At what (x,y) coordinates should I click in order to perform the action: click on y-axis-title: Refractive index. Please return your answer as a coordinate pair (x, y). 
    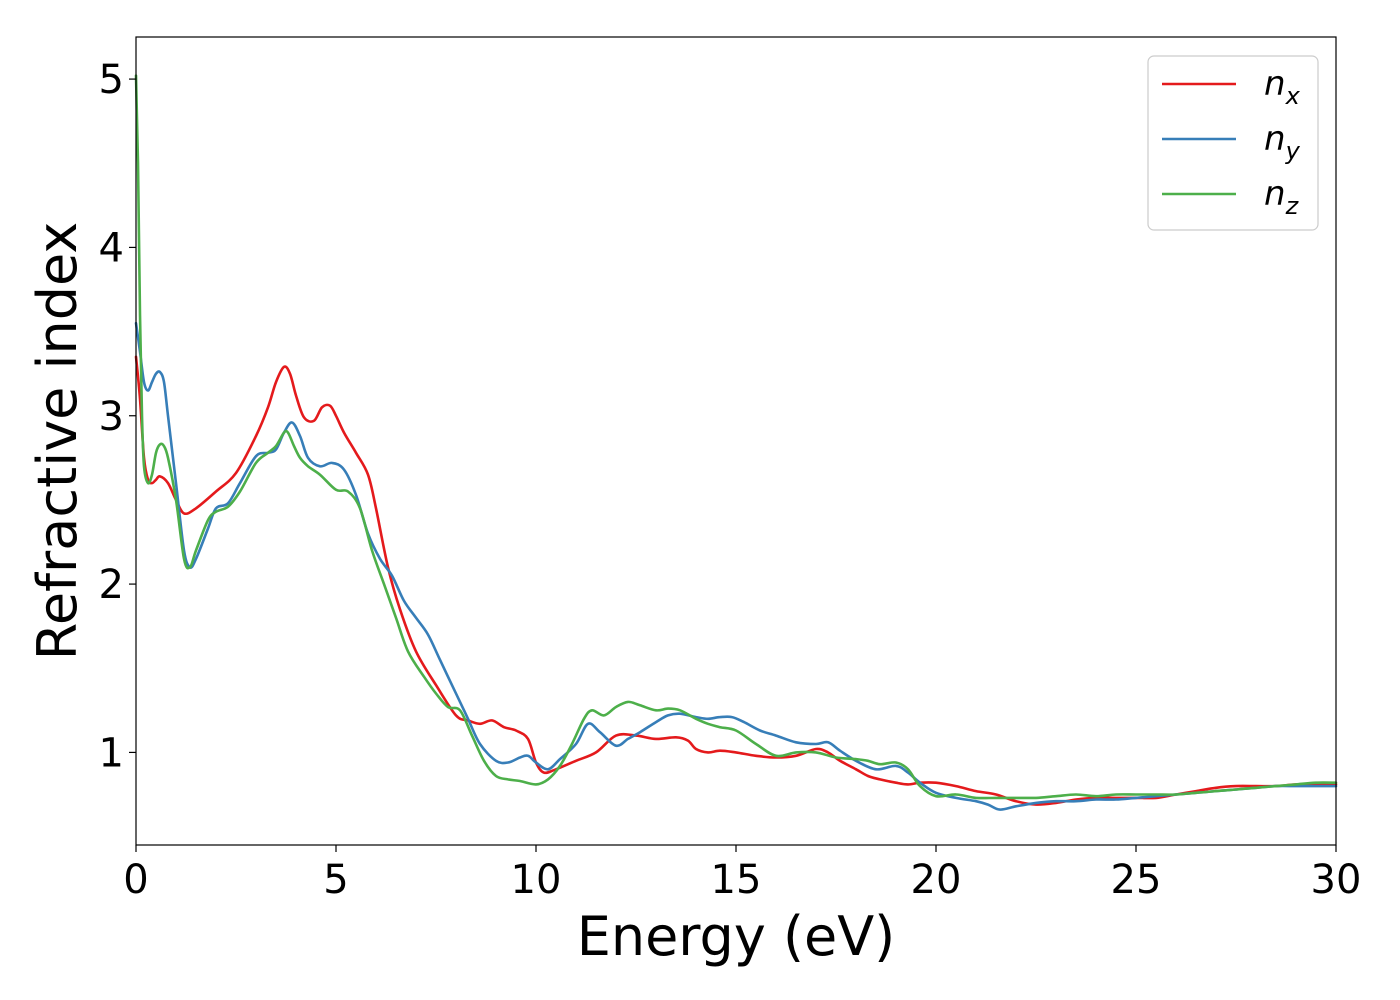
    Looking at the image, I should click on (57, 441).